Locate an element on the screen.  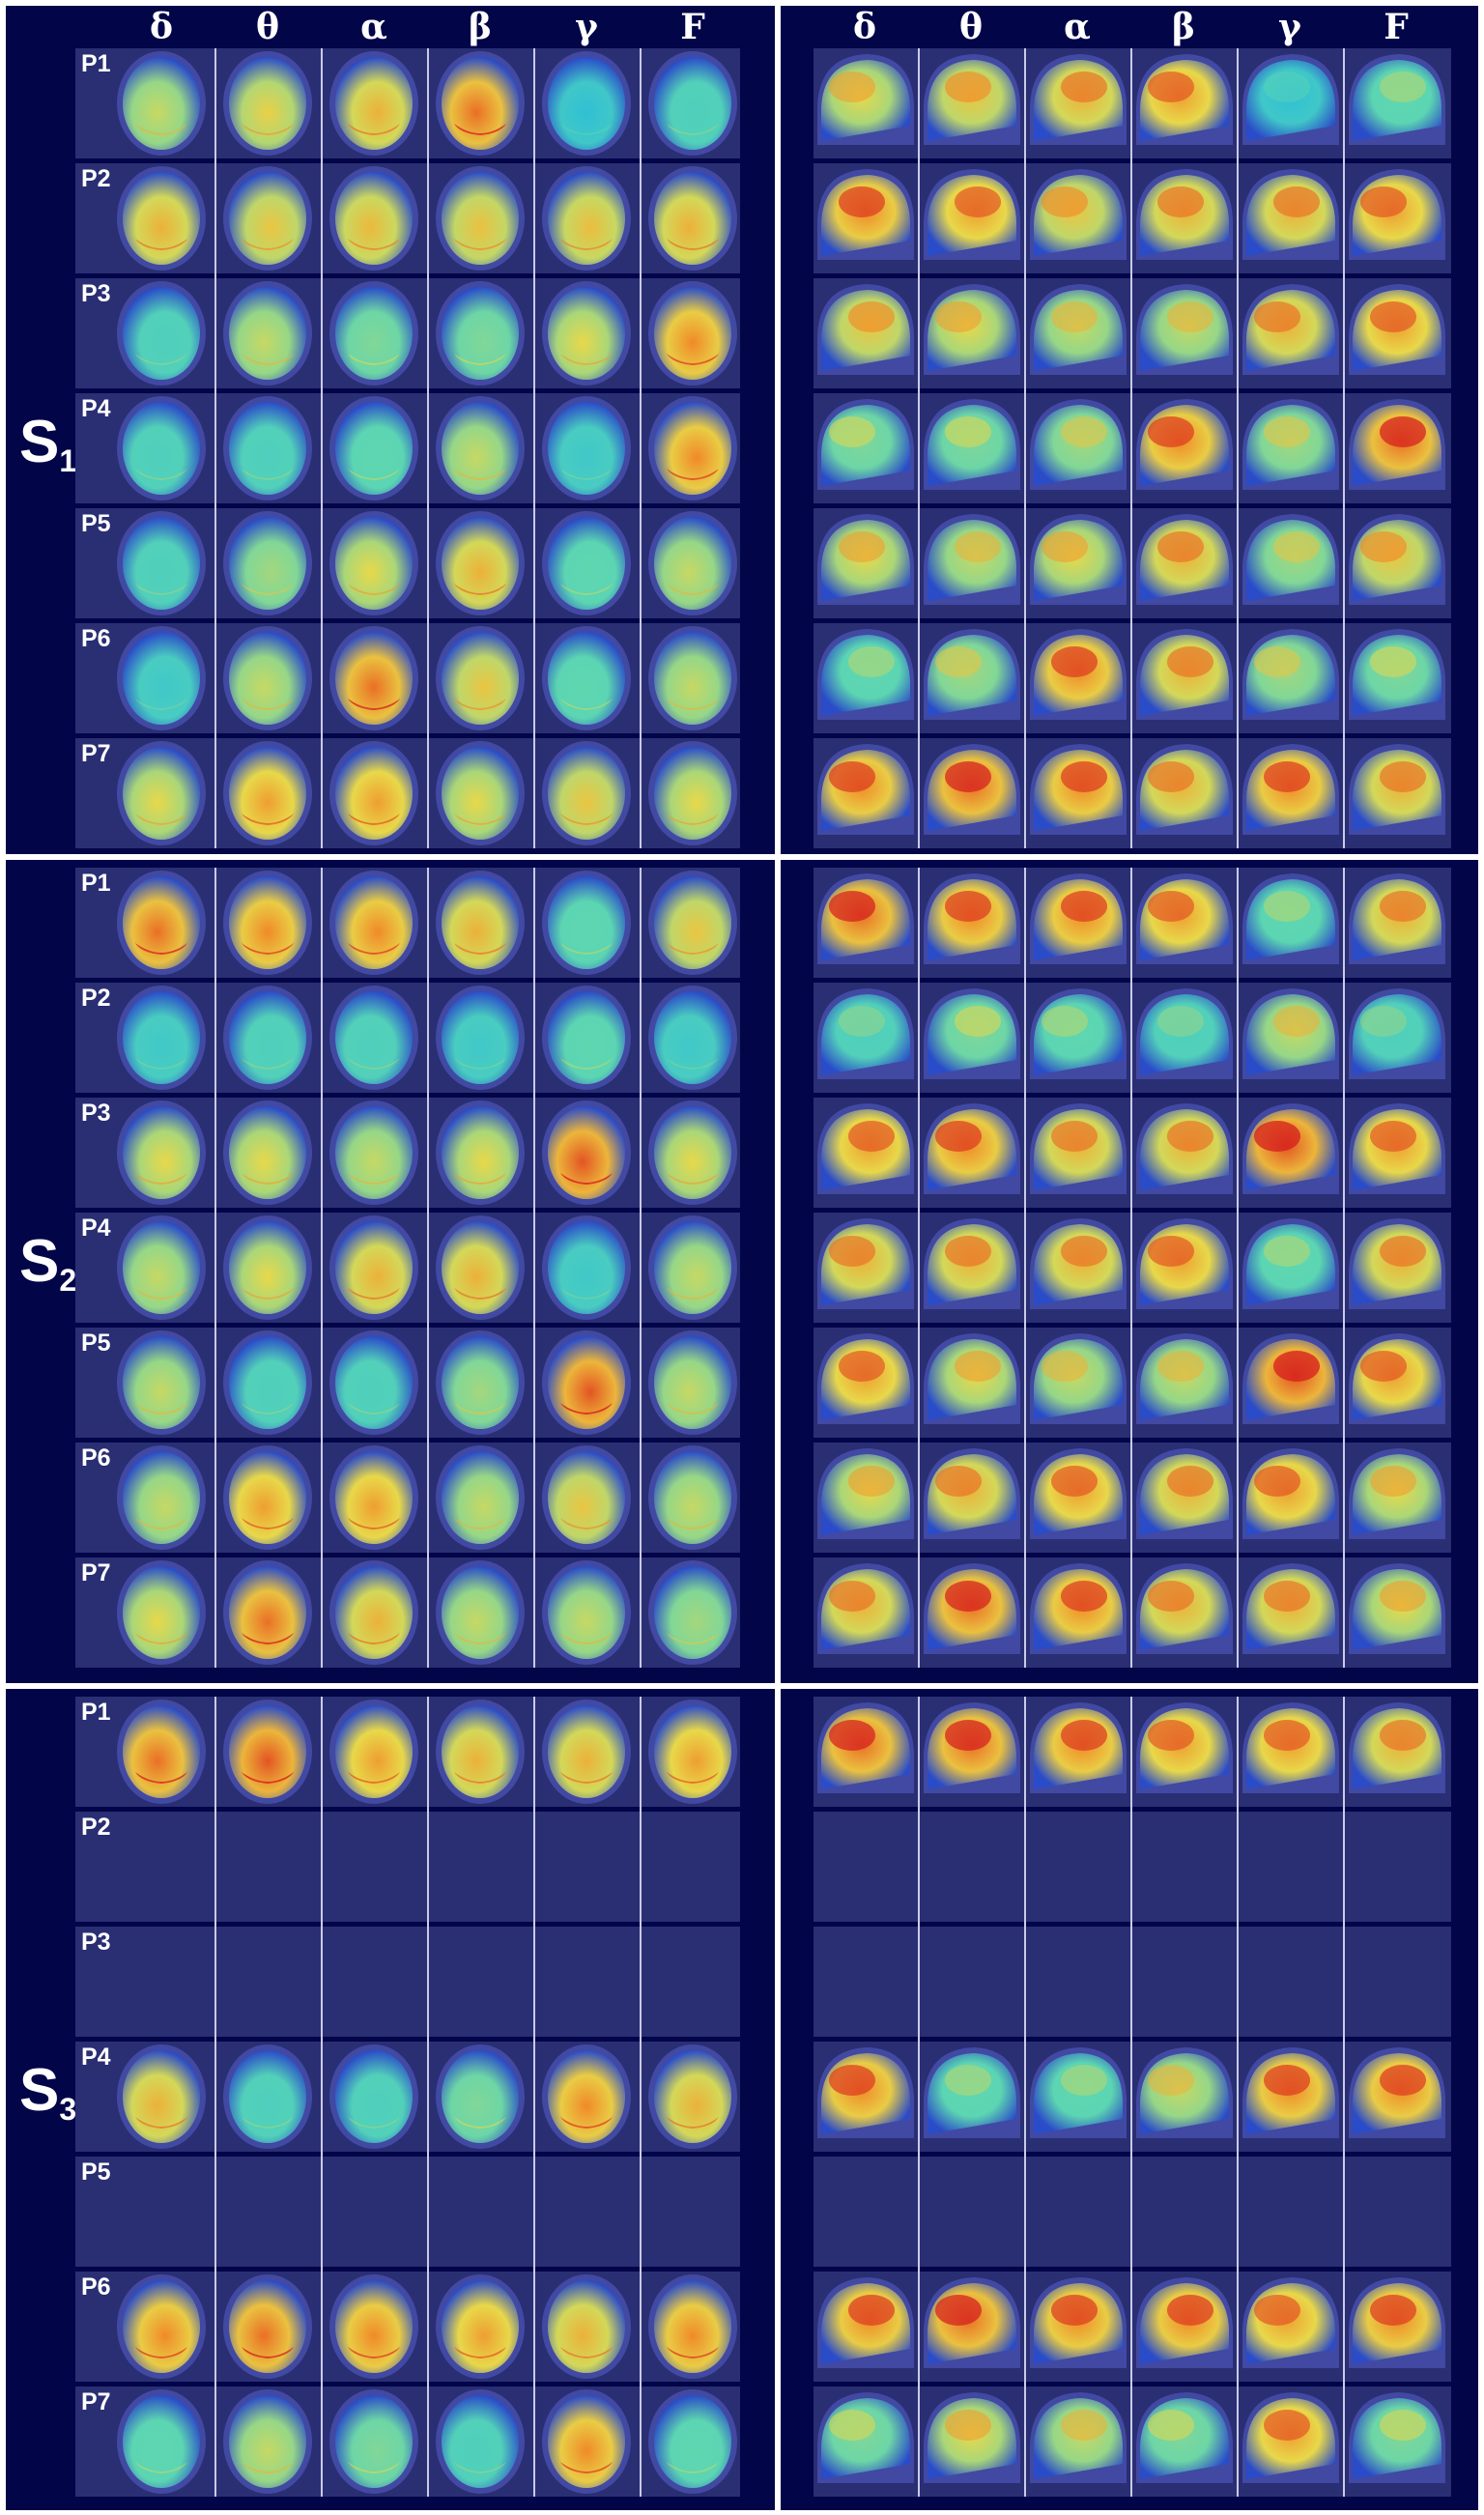
panel-separator is located at coordinates (778, 2099).